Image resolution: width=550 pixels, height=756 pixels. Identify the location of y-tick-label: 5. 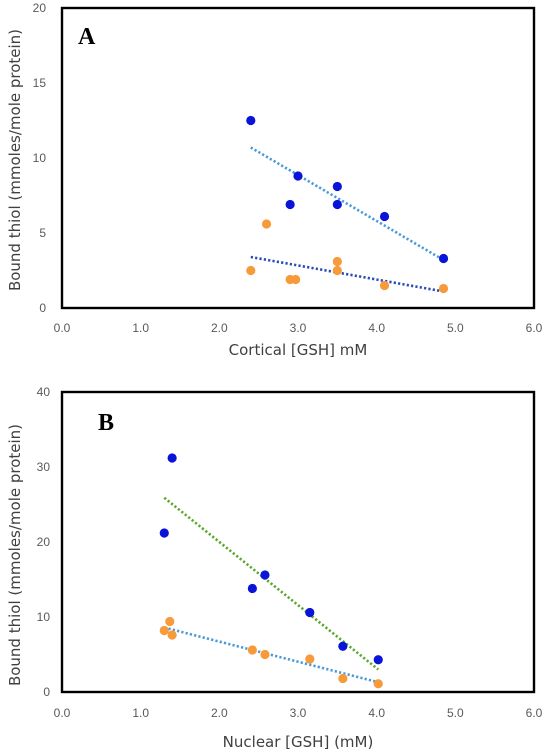
(42, 233).